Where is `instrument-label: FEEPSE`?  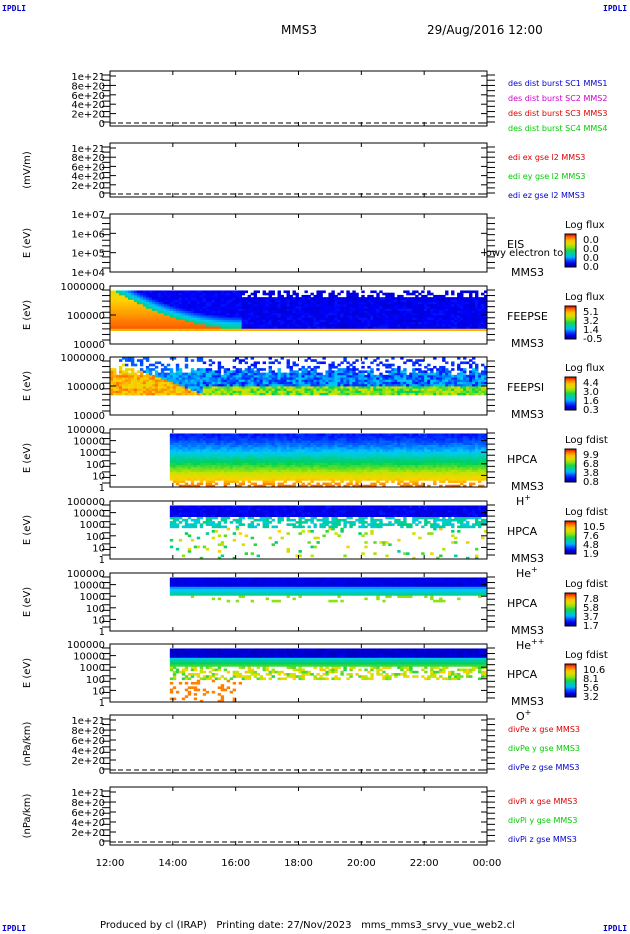
instrument-label: FEEPSE is located at coordinates (527, 316).